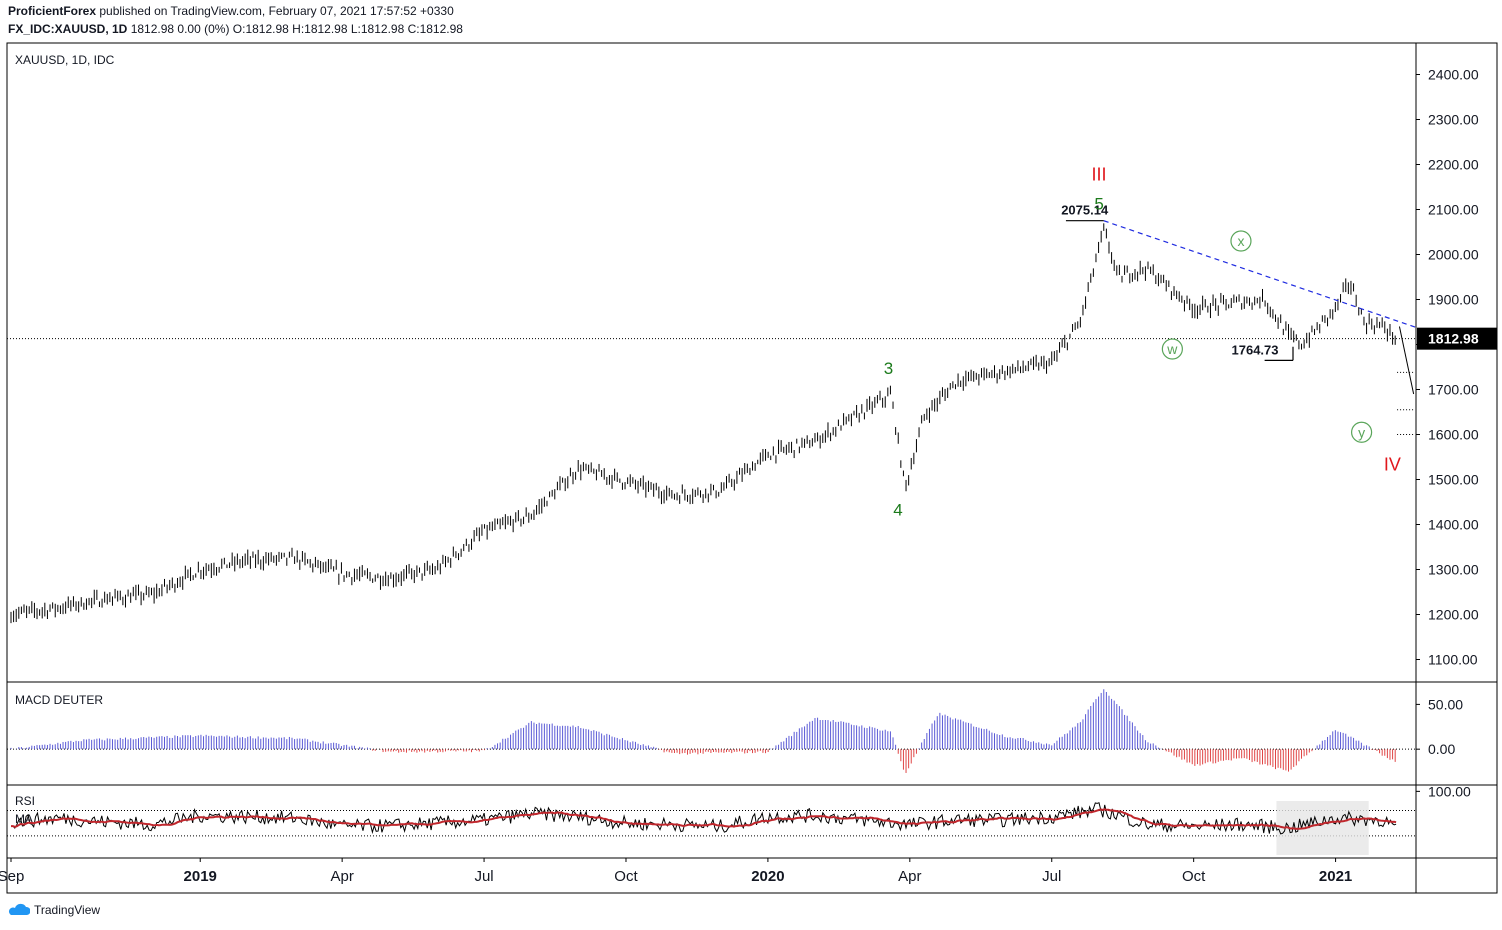 The height and width of the screenshot is (930, 1502). What do you see at coordinates (1453, 210) in the screenshot?
I see `price-tick-label: 2100.00` at bounding box center [1453, 210].